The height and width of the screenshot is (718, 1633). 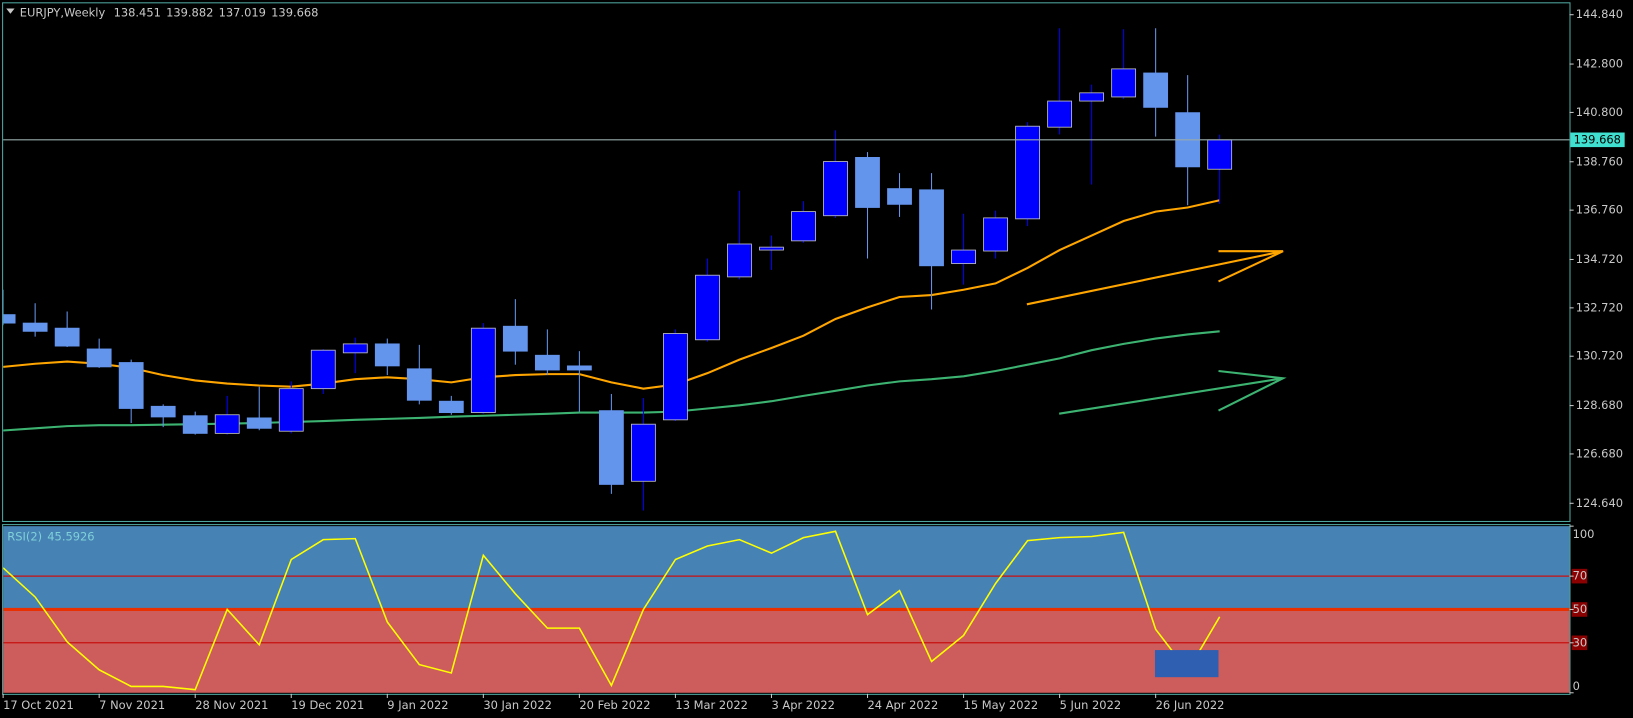 I want to click on x-tick-label: 5 Jun 2022, so click(x=1091, y=705).